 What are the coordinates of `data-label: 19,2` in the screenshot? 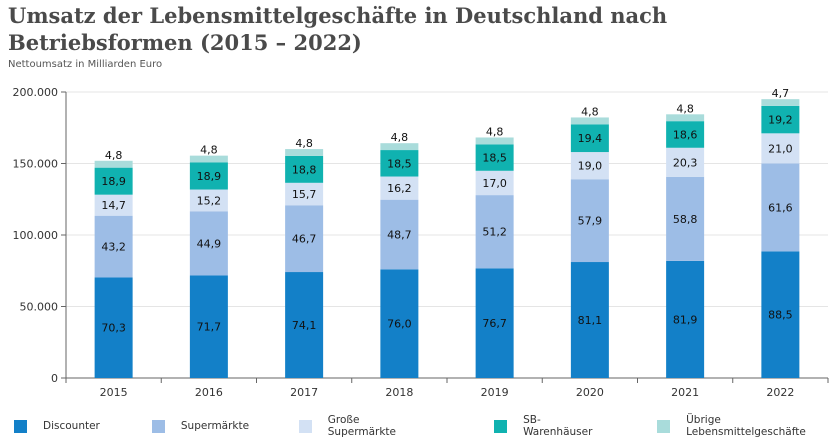 It's located at (780, 120).